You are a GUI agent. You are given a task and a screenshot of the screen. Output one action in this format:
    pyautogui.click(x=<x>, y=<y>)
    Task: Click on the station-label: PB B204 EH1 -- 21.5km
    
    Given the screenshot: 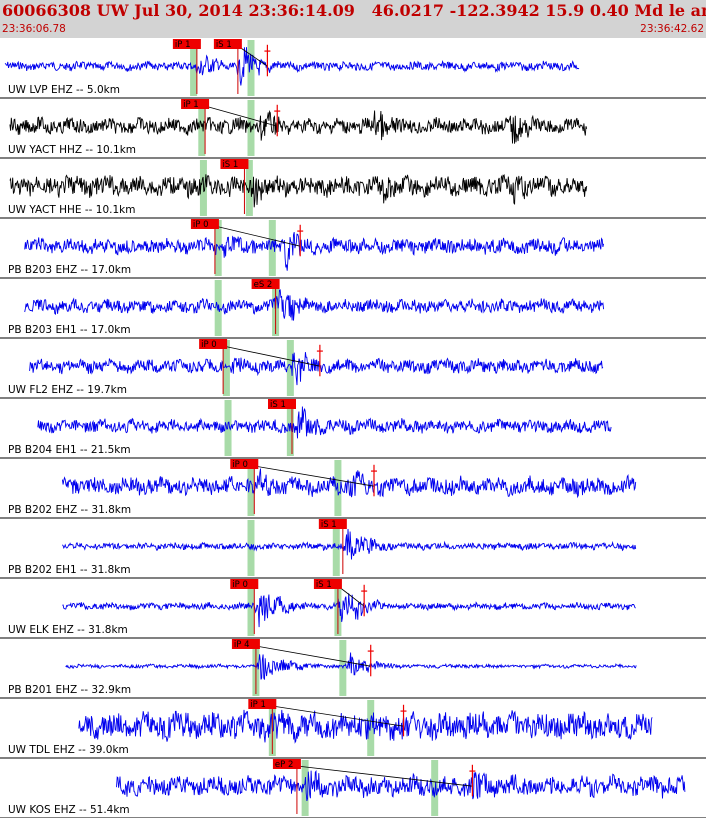 What is the action you would take?
    pyautogui.click(x=69, y=450)
    